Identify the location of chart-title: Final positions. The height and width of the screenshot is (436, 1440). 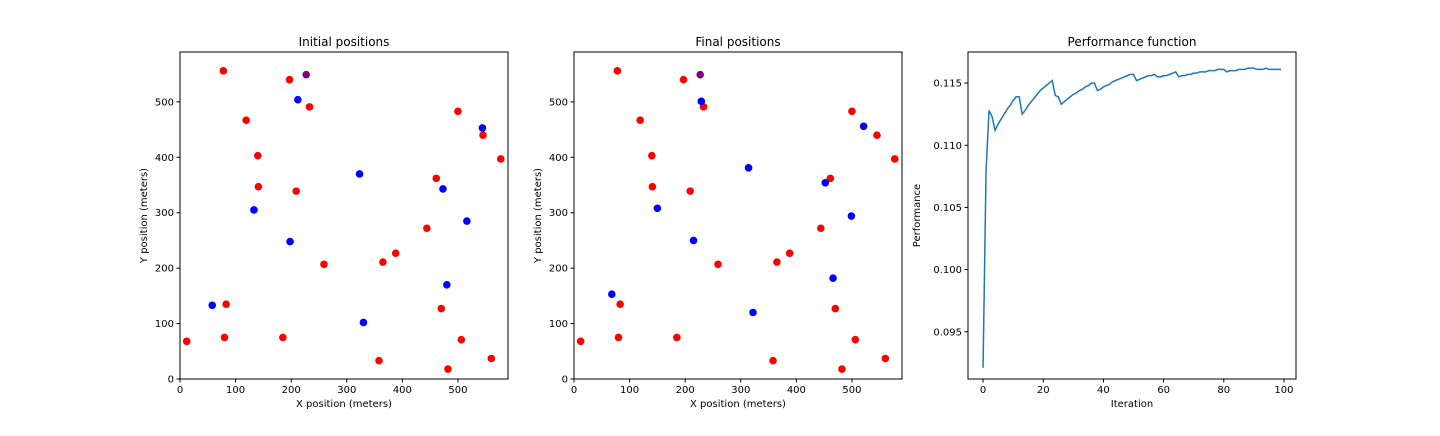
(737, 42).